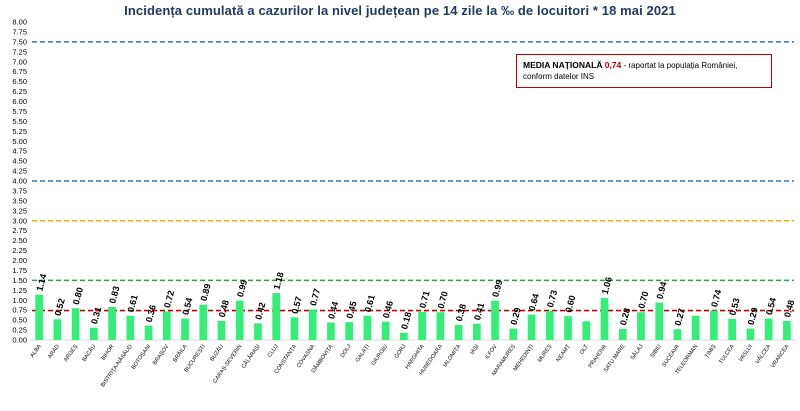  What do you see at coordinates (534, 303) in the screenshot?
I see `bar-value-label: 0.64` at bounding box center [534, 303].